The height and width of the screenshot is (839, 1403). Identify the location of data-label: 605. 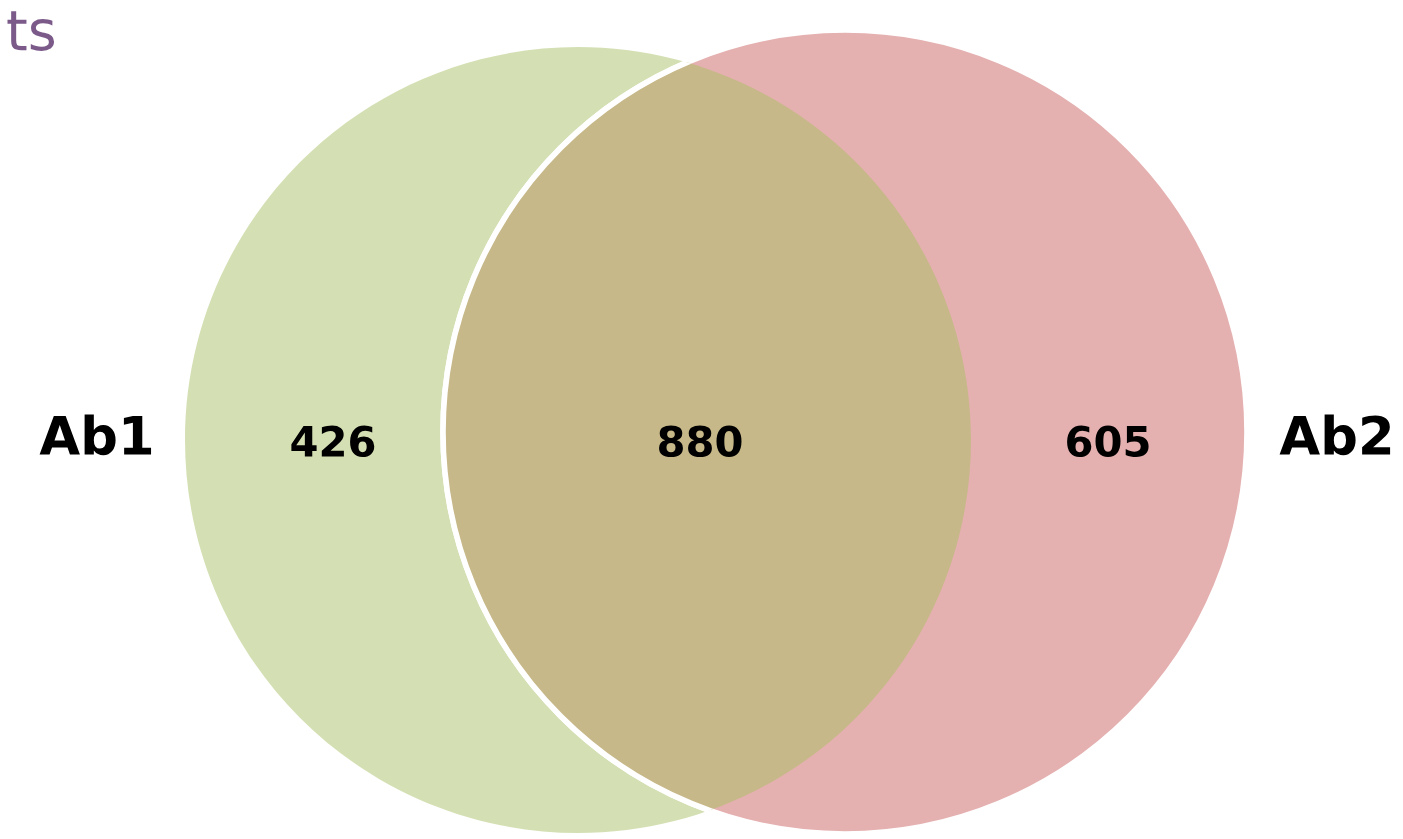
(1108, 441).